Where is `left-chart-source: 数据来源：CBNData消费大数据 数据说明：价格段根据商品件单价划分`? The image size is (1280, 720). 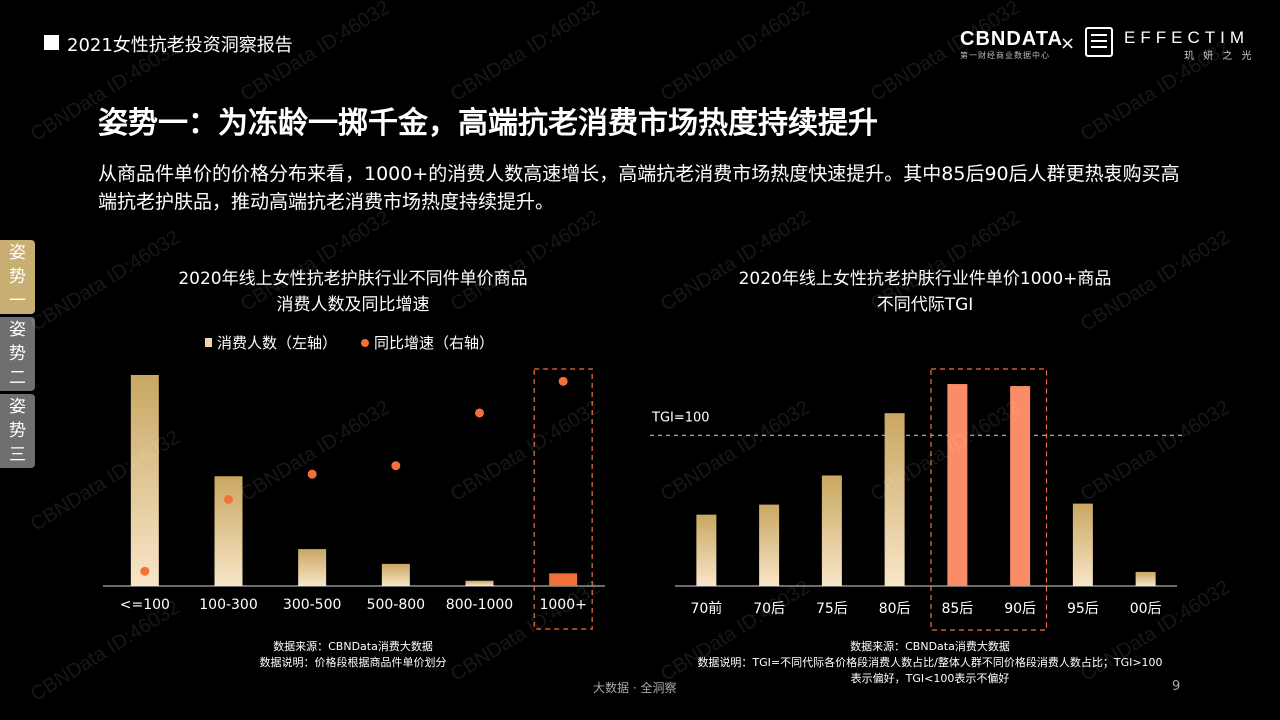 left-chart-source: 数据来源：CBNData消费大数据 数据说明：价格段根据商品件单价划分 is located at coordinates (353, 655).